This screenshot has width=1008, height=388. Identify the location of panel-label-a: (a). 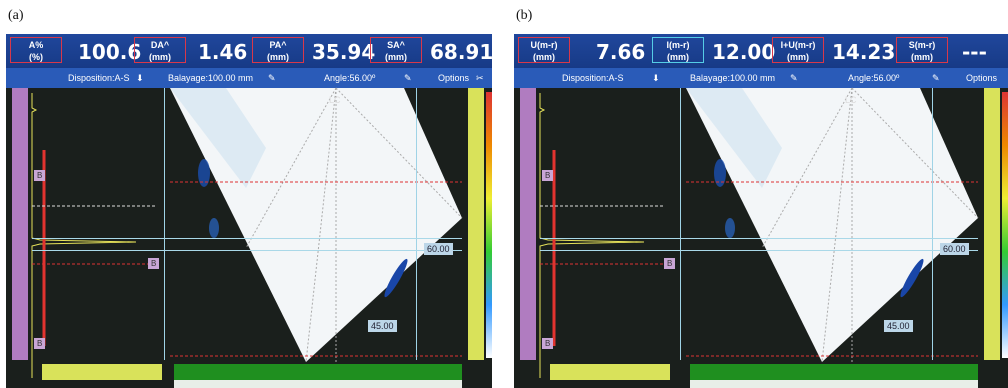
(16, 15).